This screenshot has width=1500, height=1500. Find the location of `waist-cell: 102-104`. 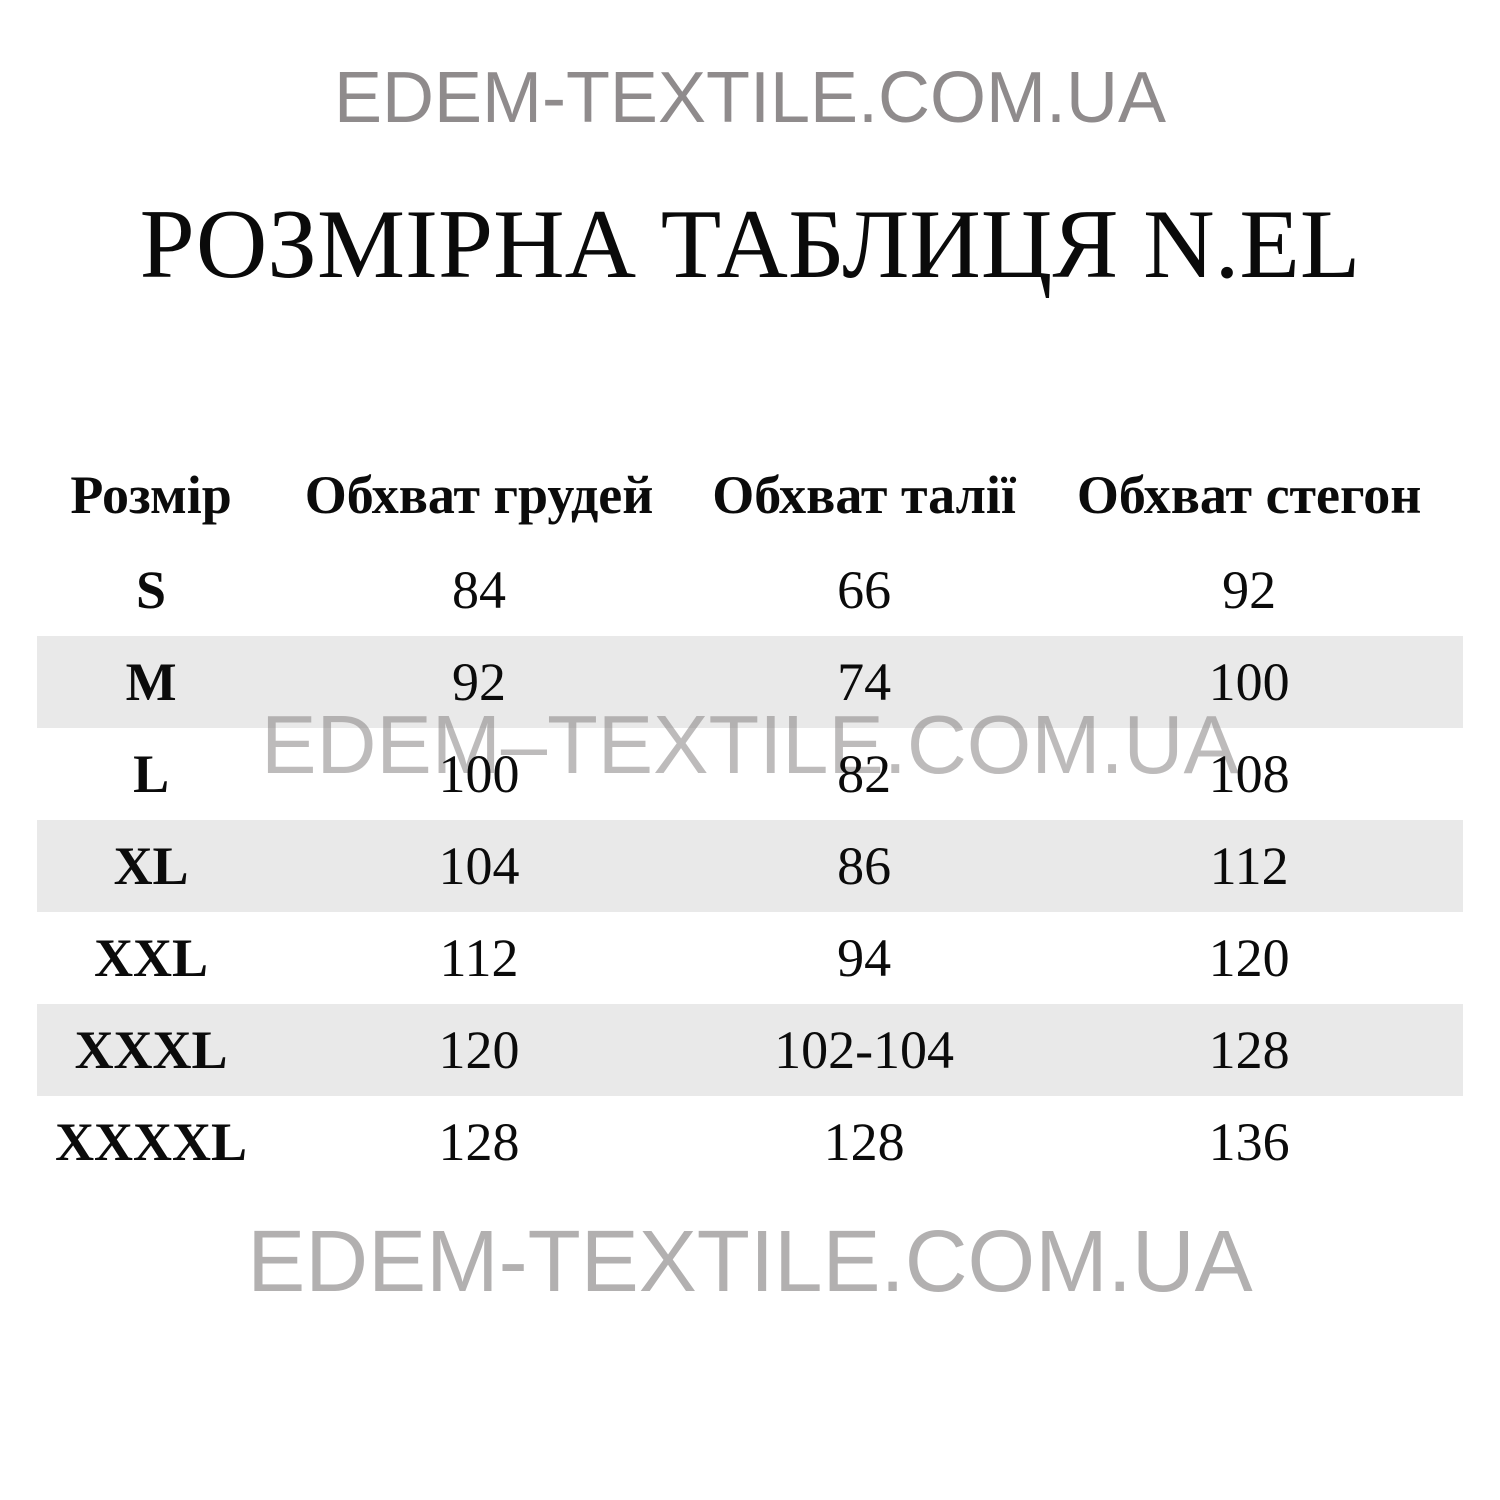

waist-cell: 102-104 is located at coordinates (864, 1050).